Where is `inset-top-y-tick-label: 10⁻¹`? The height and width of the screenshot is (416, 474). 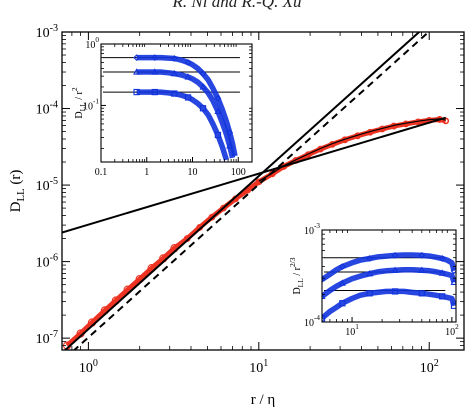 inset-top-y-tick-label: 10⁻¹ is located at coordinates (91, 104).